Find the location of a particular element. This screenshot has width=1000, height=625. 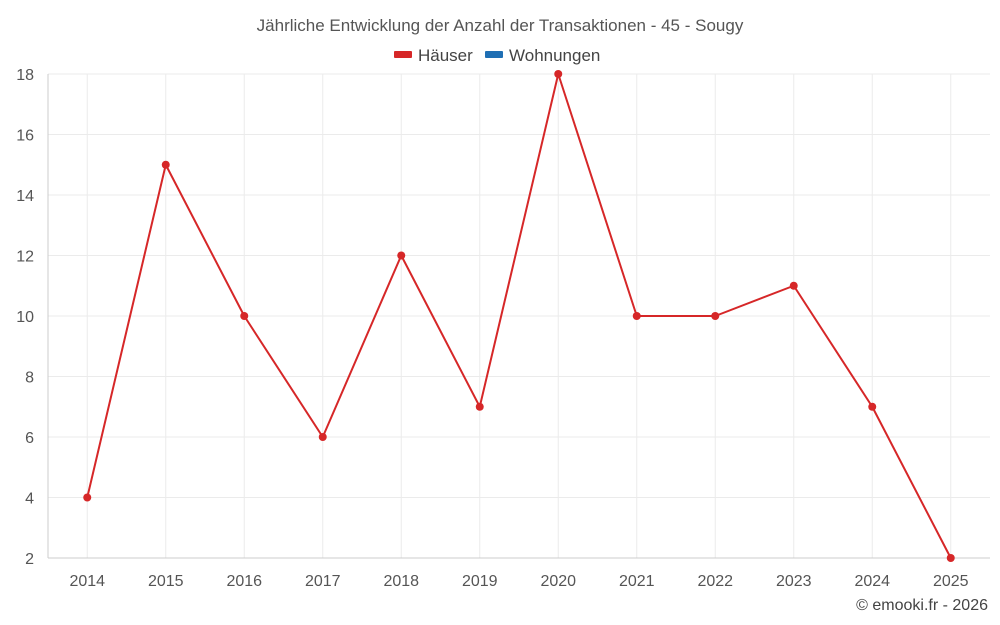

x-tick-label-2024: 2024 is located at coordinates (872, 581).